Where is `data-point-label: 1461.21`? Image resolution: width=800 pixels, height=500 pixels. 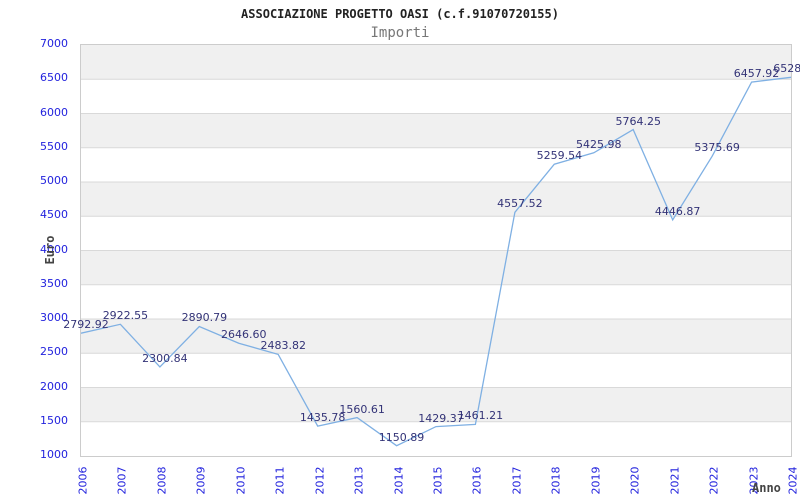 data-point-label: 1461.21 is located at coordinates (480, 416).